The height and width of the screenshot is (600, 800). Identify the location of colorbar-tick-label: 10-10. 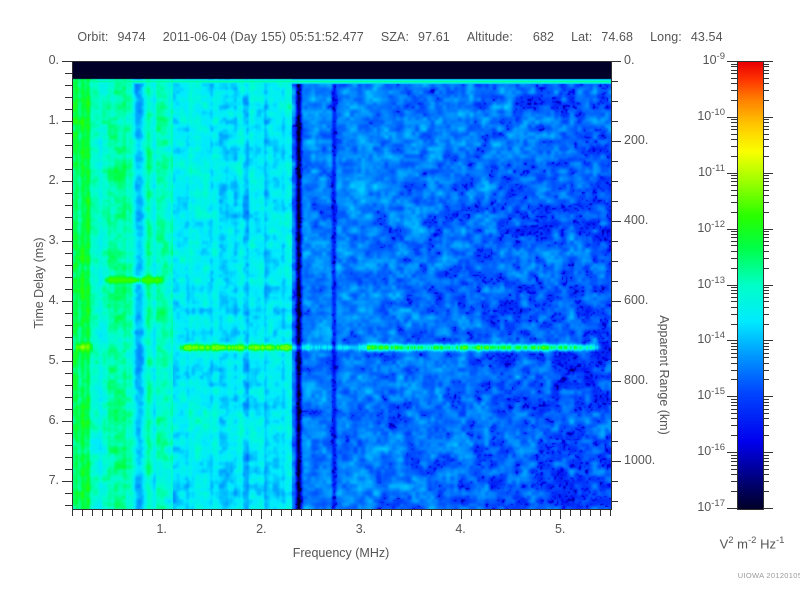
(711, 115).